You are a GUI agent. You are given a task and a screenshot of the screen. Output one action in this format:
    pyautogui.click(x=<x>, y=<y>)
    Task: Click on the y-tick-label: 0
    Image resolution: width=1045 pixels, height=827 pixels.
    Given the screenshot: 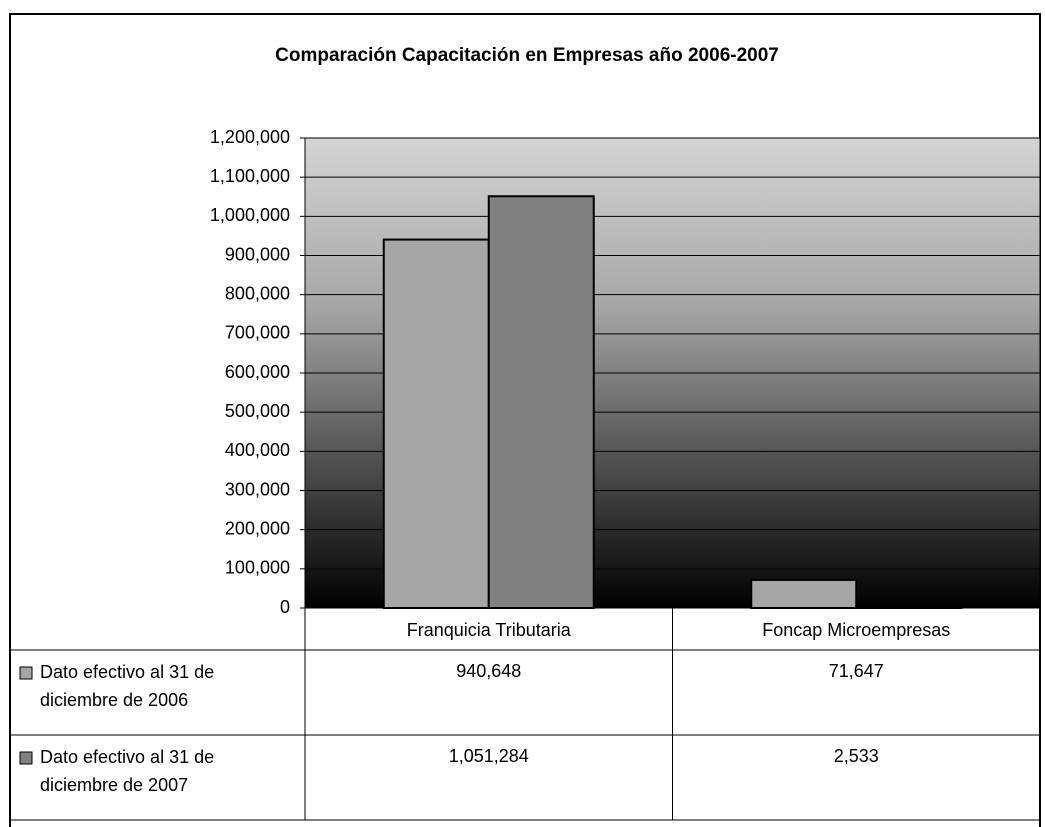 What is the action you would take?
    pyautogui.click(x=285, y=607)
    